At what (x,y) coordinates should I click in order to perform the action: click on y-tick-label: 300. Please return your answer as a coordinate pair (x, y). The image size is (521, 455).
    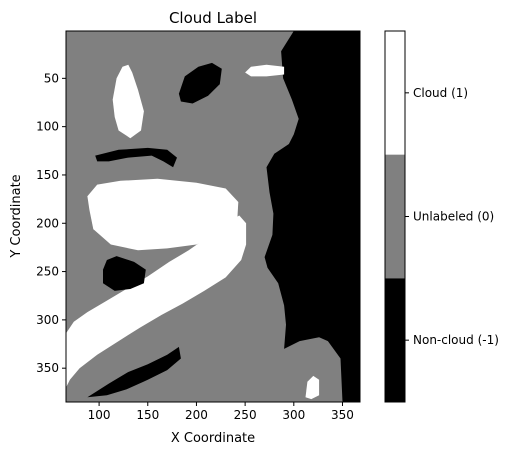
    Looking at the image, I should click on (47, 320).